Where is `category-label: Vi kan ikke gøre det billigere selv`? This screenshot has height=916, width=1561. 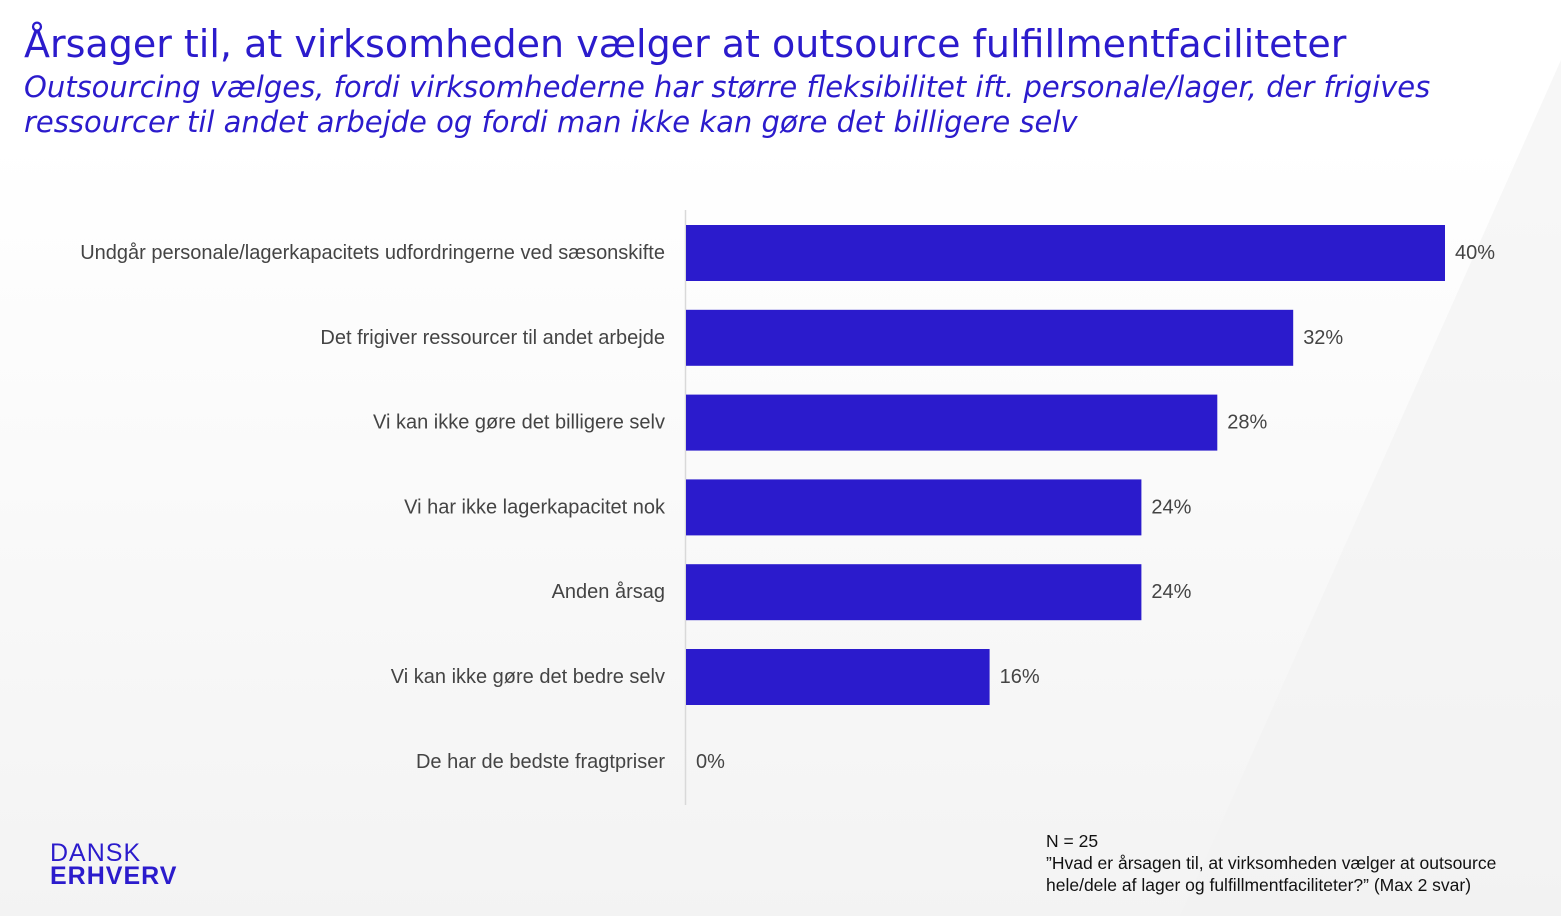 category-label: Vi kan ikke gøre det billigere selv is located at coordinates (519, 423).